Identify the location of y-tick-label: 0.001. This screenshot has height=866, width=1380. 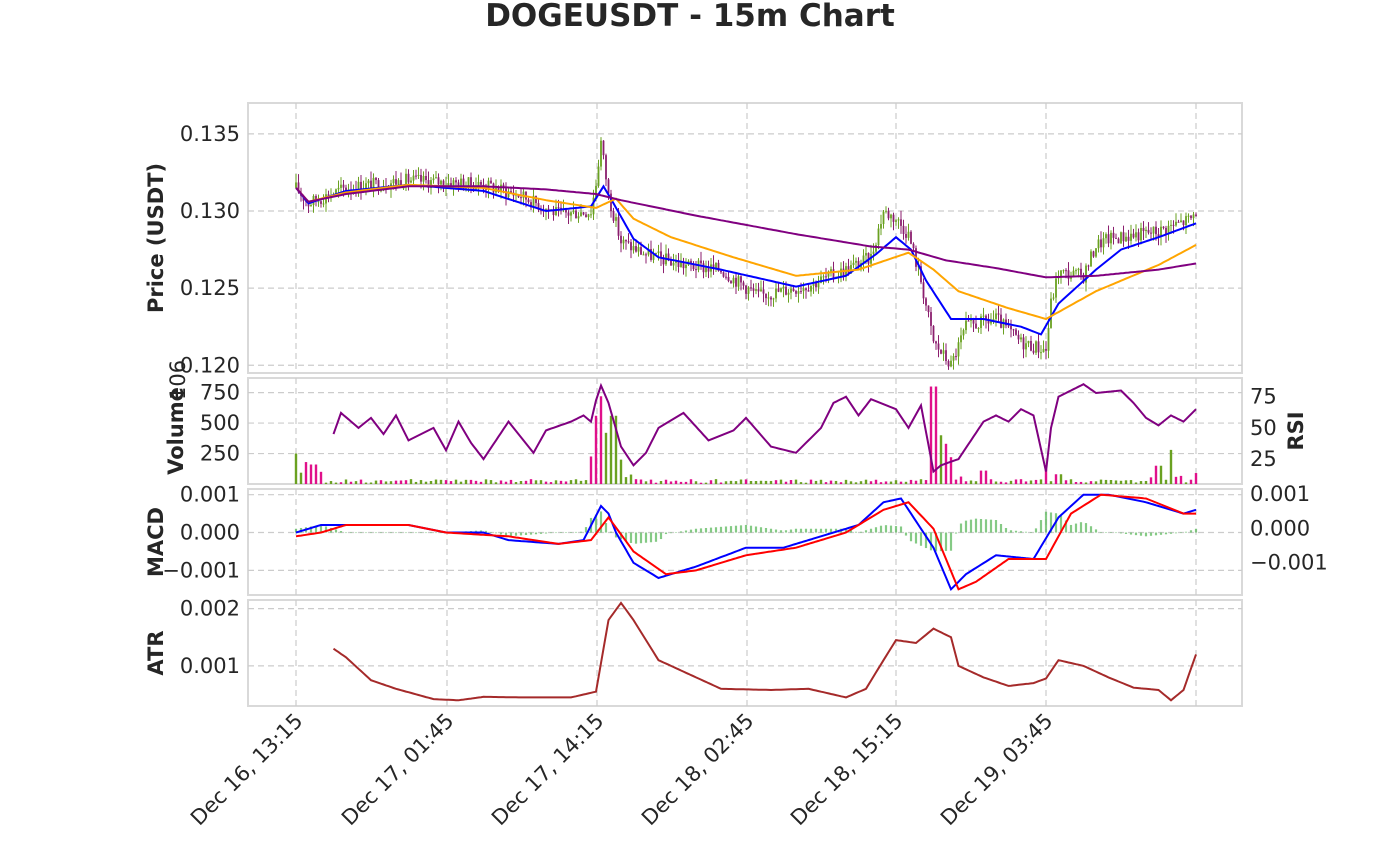
(210, 495).